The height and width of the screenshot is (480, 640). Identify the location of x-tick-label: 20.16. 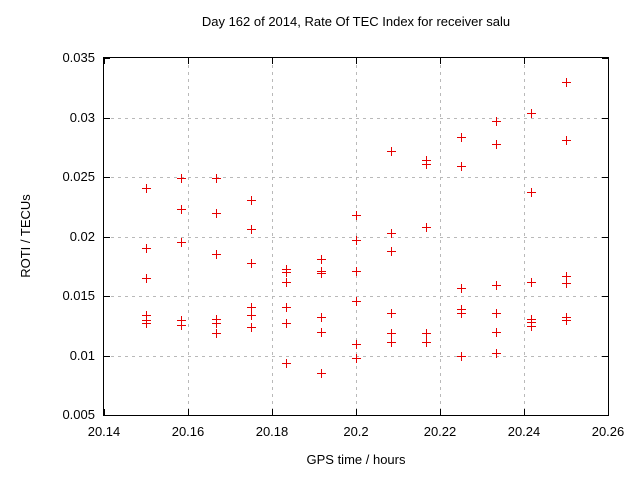
(188, 431).